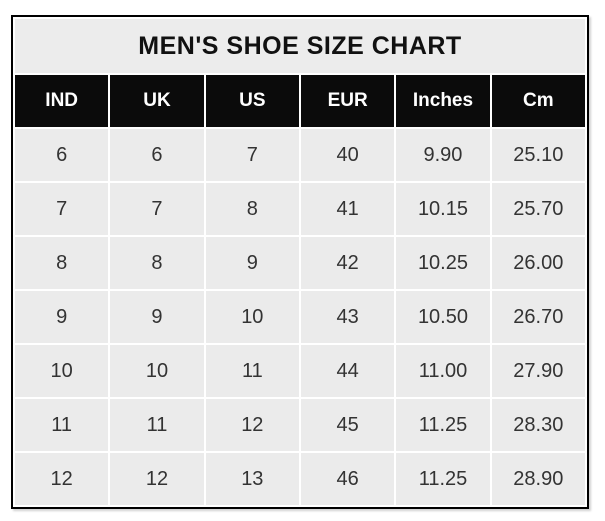  Describe the element at coordinates (443, 155) in the screenshot. I see `cell-inches: 9.90` at that location.